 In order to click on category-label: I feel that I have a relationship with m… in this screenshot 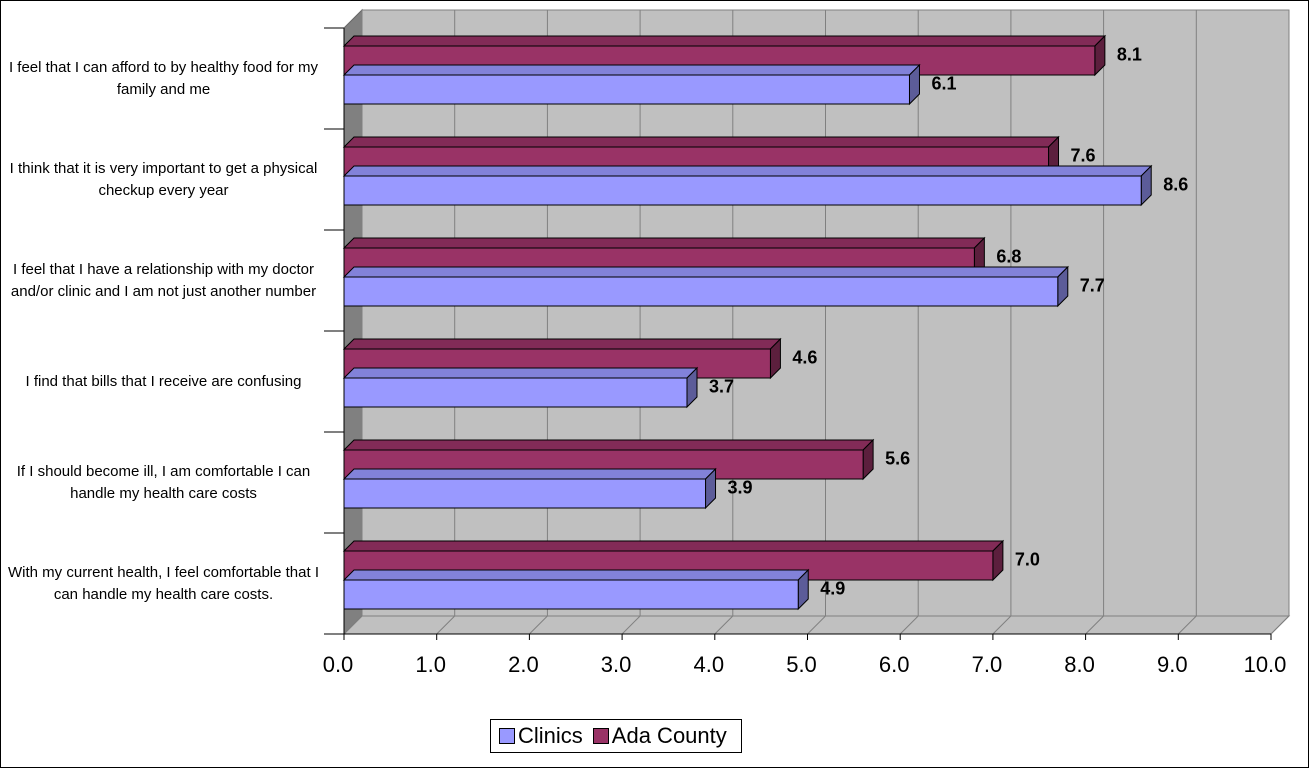, I will do `click(163, 280)`.